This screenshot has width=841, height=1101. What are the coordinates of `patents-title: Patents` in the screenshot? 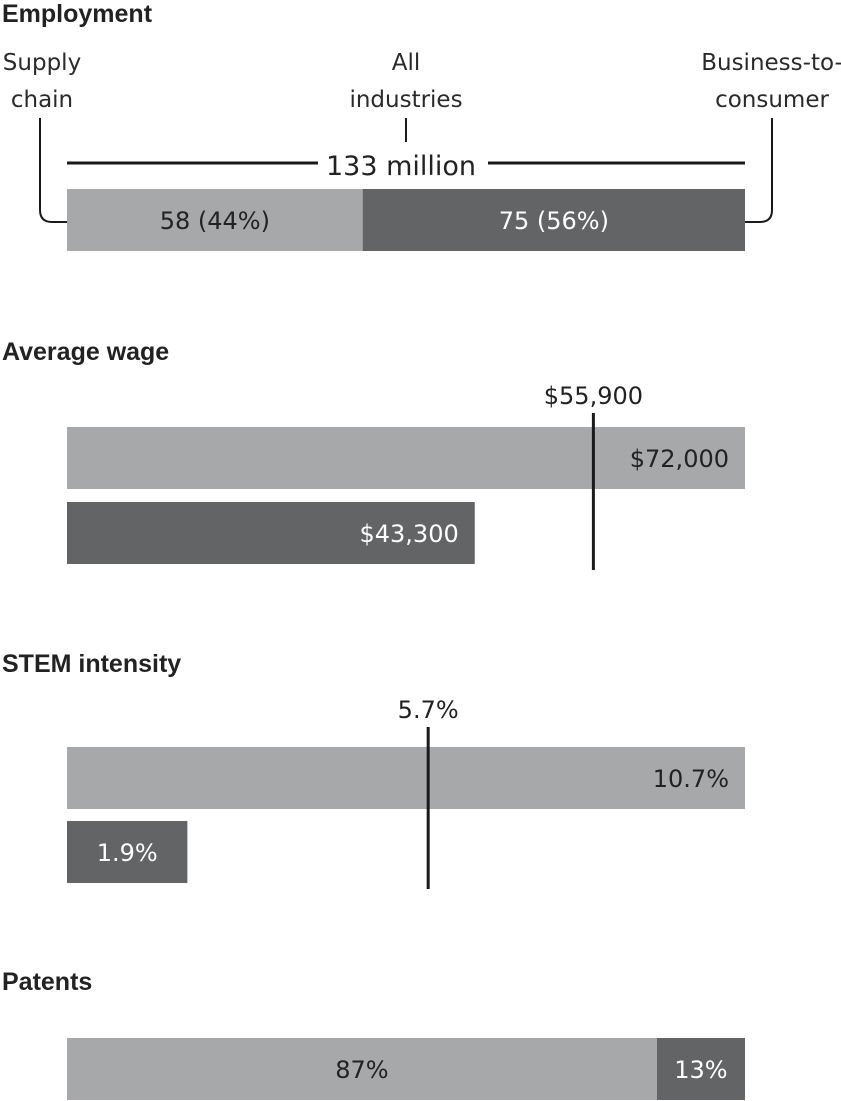 It's located at (47, 982).